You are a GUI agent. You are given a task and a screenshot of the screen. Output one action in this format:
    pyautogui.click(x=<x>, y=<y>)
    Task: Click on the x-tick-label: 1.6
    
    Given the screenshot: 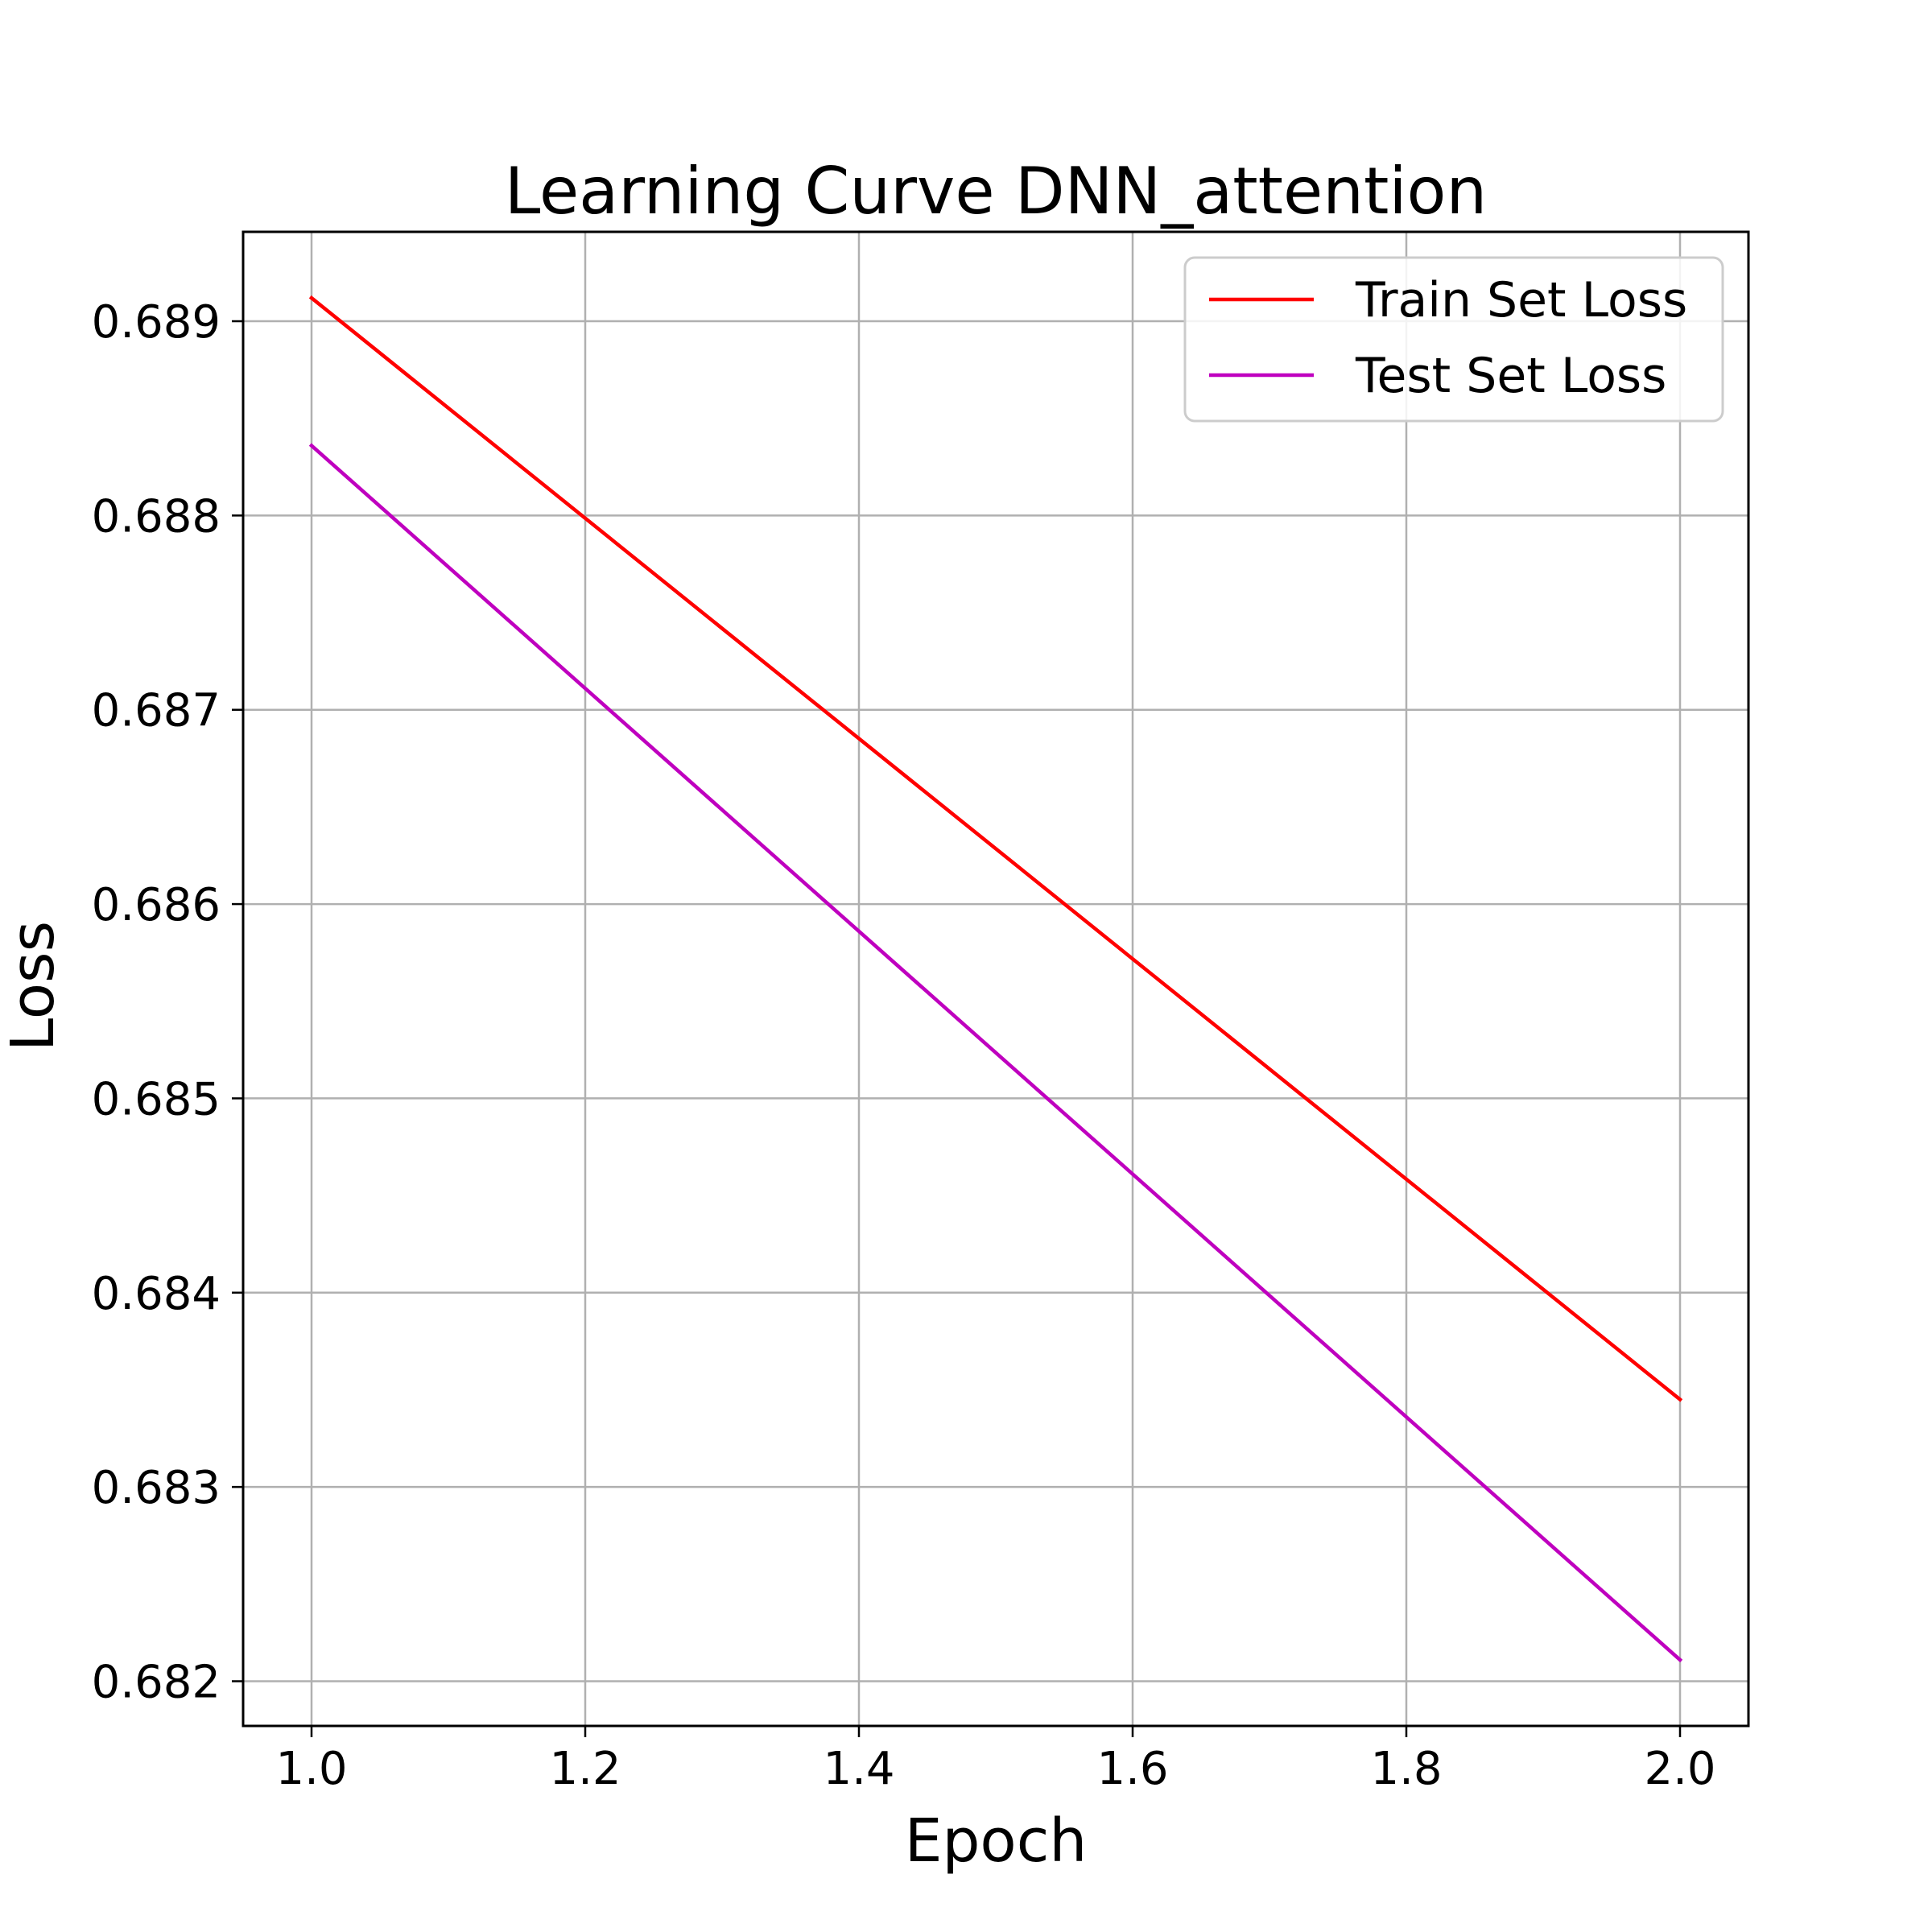 What is the action you would take?
    pyautogui.click(x=1132, y=1769)
    